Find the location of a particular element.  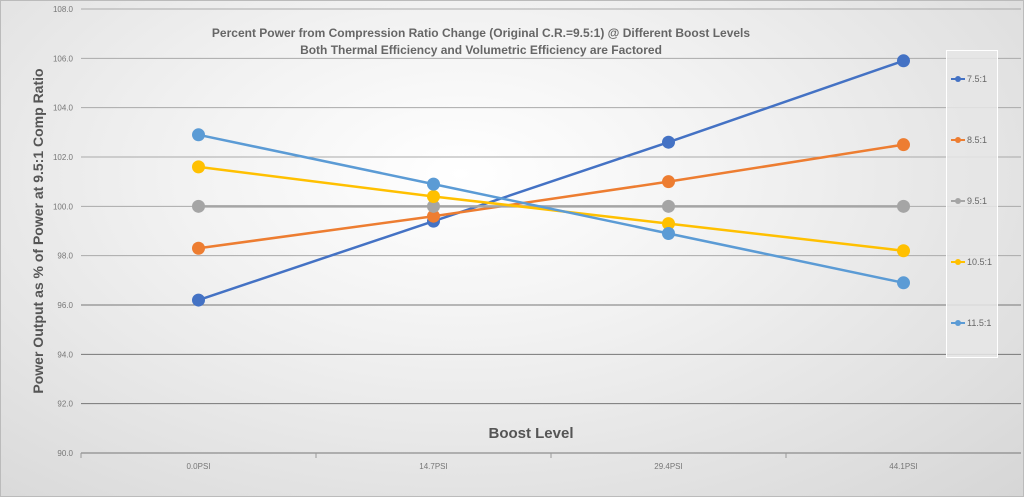

y-tick-label: 100.0 is located at coordinates (63, 206).